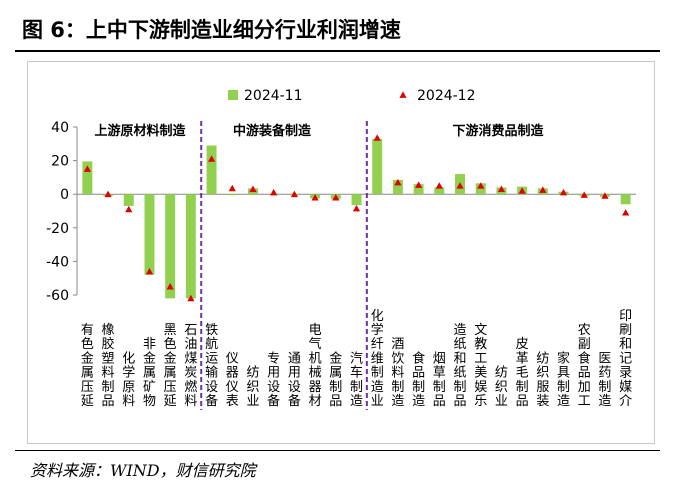 Image resolution: width=673 pixels, height=498 pixels. What do you see at coordinates (232, 380) in the screenshot?
I see `x-tick-label: 仪器仪表` at bounding box center [232, 380].